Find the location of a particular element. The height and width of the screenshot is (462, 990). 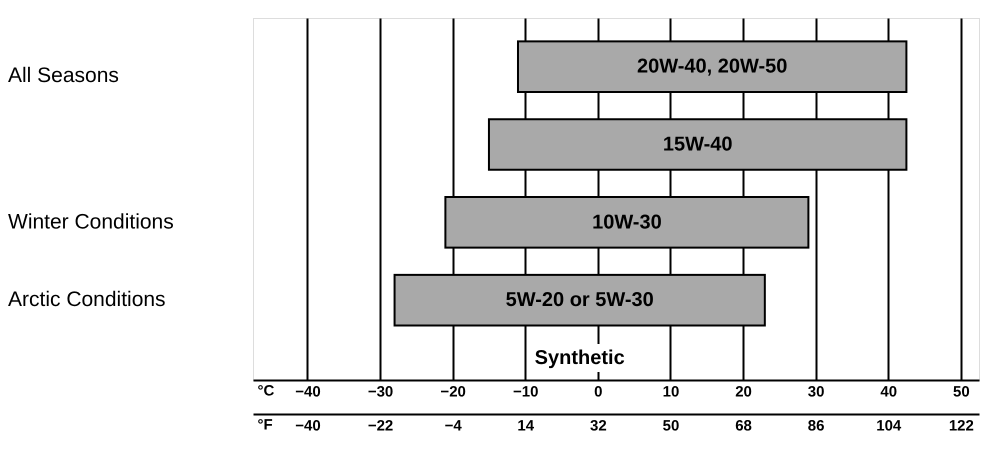

series-label: 10W-30 is located at coordinates (627, 222).